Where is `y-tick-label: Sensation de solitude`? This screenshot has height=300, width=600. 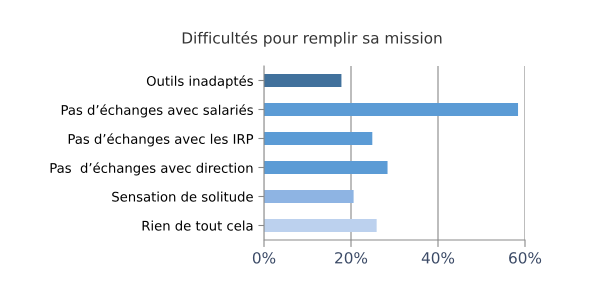
y-tick-label: Sensation de solitude is located at coordinates (182, 196).